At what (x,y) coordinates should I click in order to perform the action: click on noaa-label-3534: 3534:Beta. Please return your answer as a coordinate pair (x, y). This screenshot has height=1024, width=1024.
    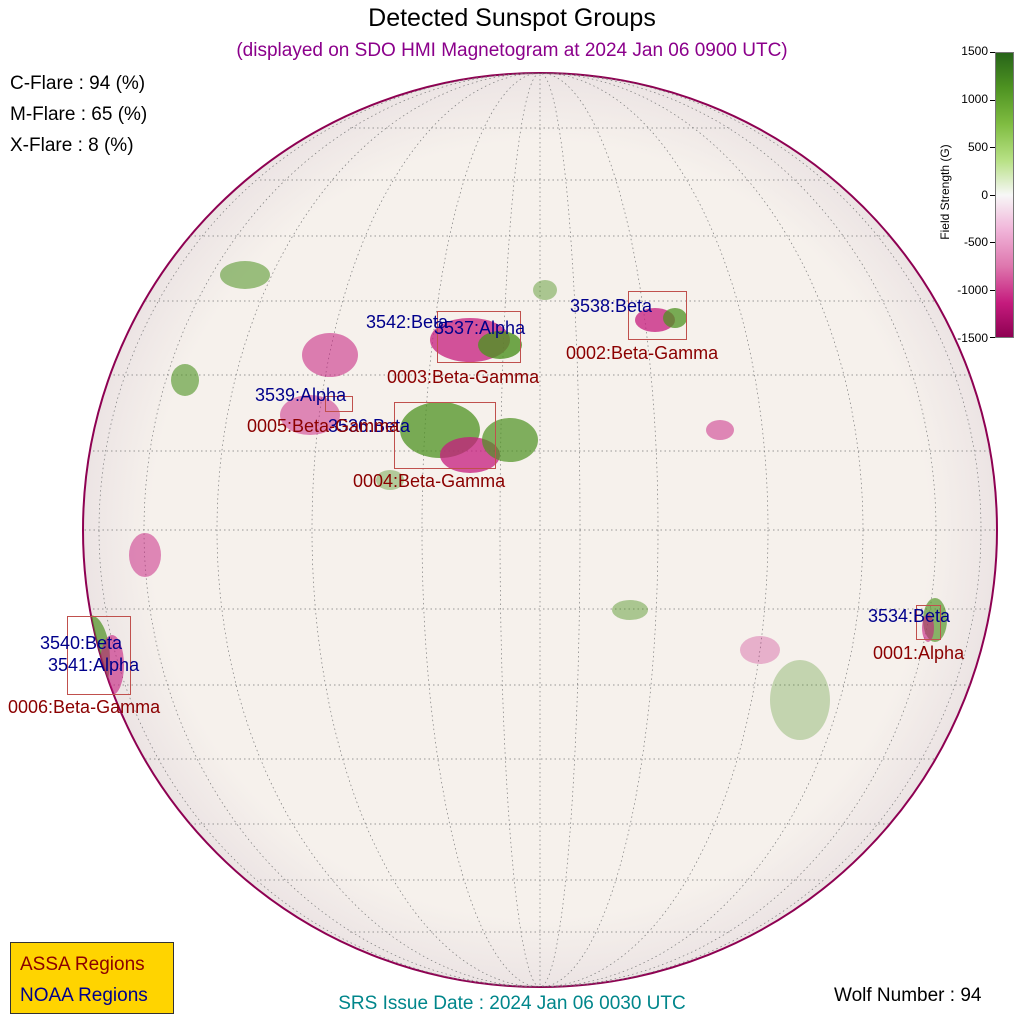
    Looking at the image, I should click on (909, 616).